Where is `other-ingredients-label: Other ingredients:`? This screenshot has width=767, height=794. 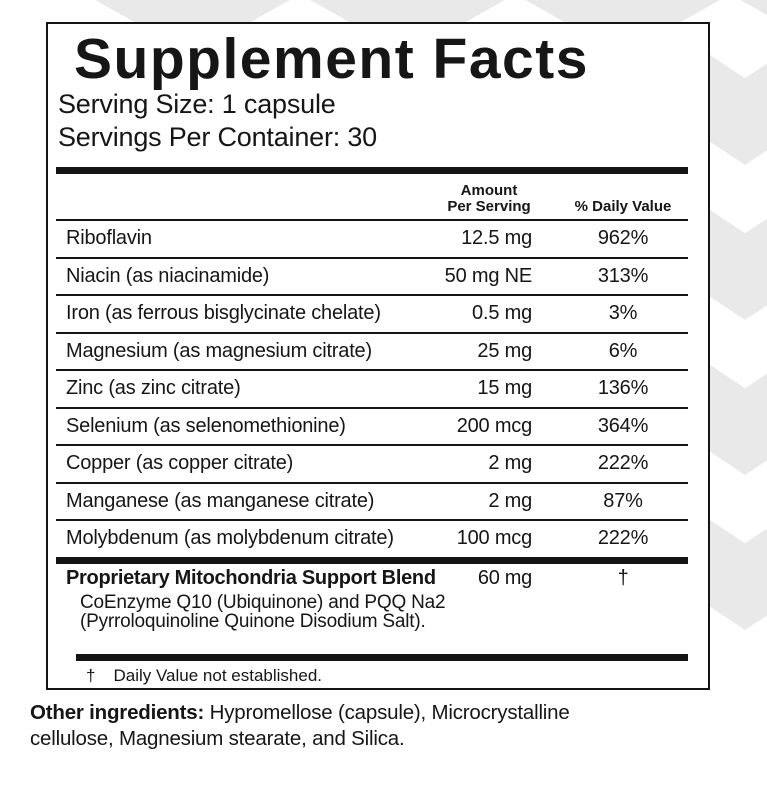 other-ingredients-label: Other ingredients: is located at coordinates (117, 712).